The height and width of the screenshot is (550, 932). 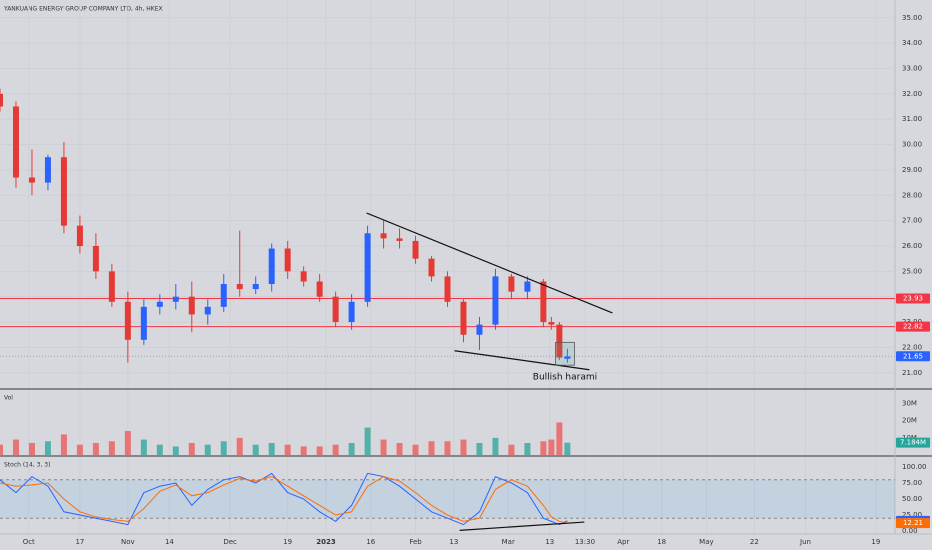 What do you see at coordinates (453, 542) in the screenshot?
I see `x-tick-label: 13` at bounding box center [453, 542].